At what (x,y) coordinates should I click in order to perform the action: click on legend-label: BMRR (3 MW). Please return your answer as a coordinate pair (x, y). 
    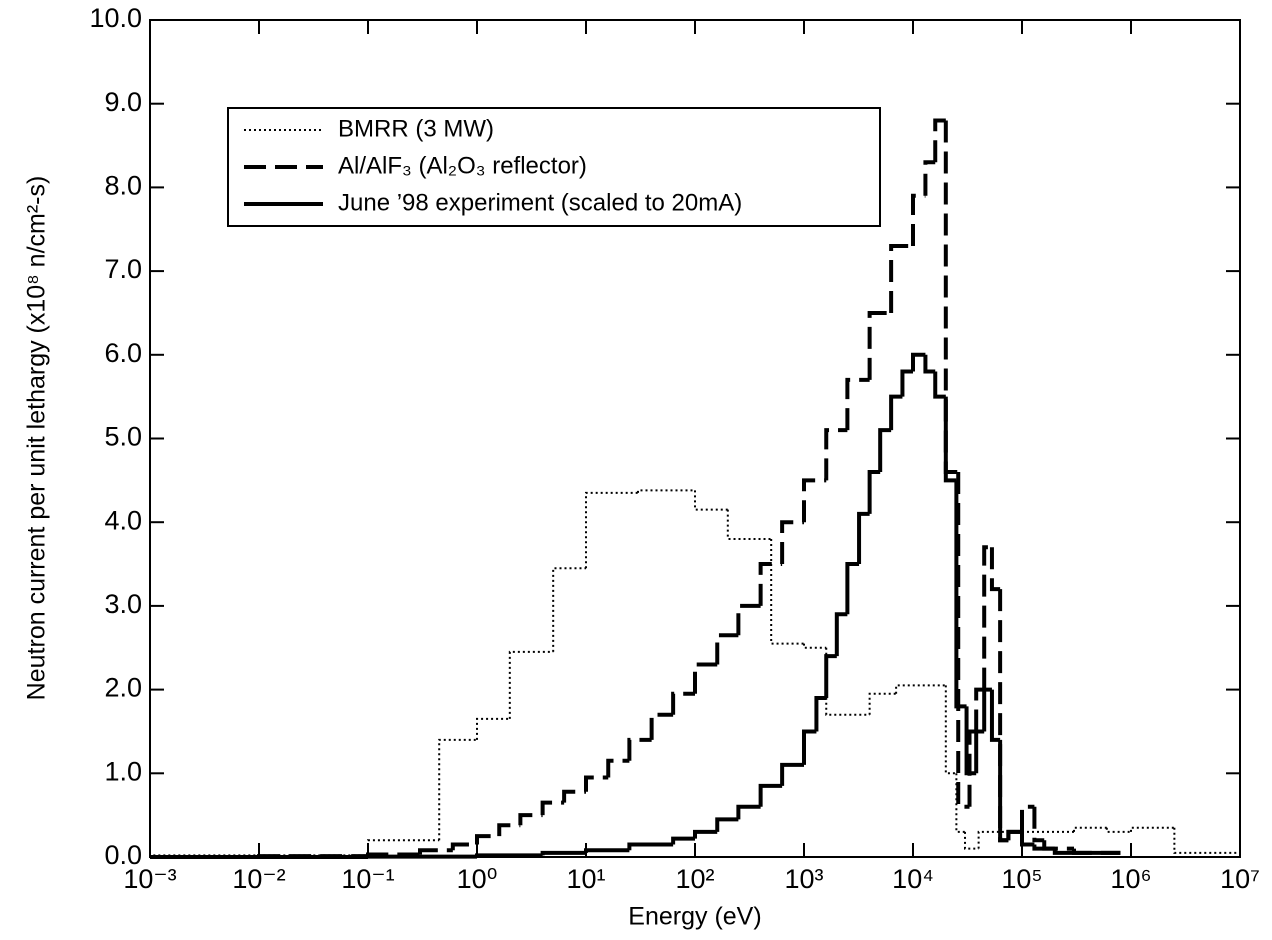
    Looking at the image, I should click on (416, 128).